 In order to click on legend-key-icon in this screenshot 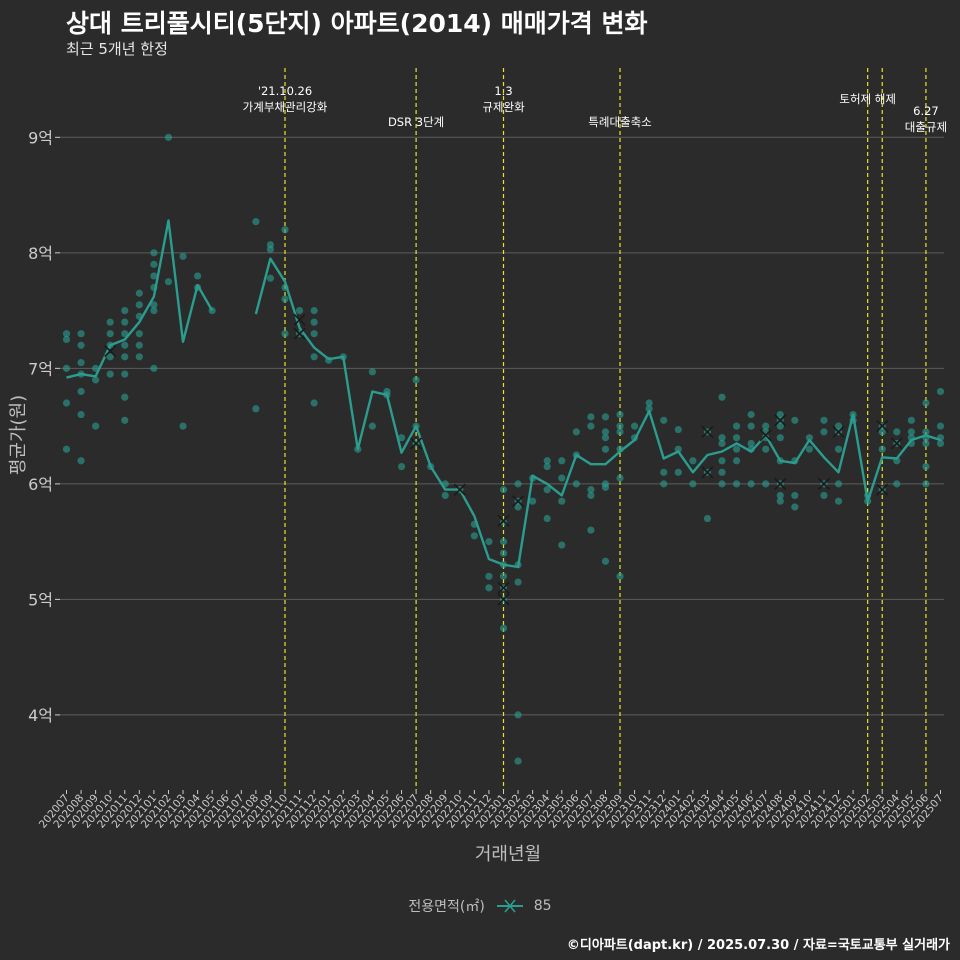, I will do `click(510, 906)`.